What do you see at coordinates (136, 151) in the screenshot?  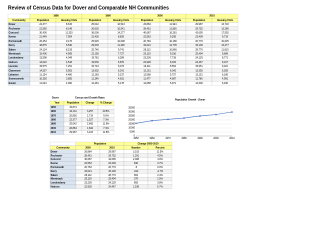 I see `cell-text: 3,103` at bounding box center [136, 151].